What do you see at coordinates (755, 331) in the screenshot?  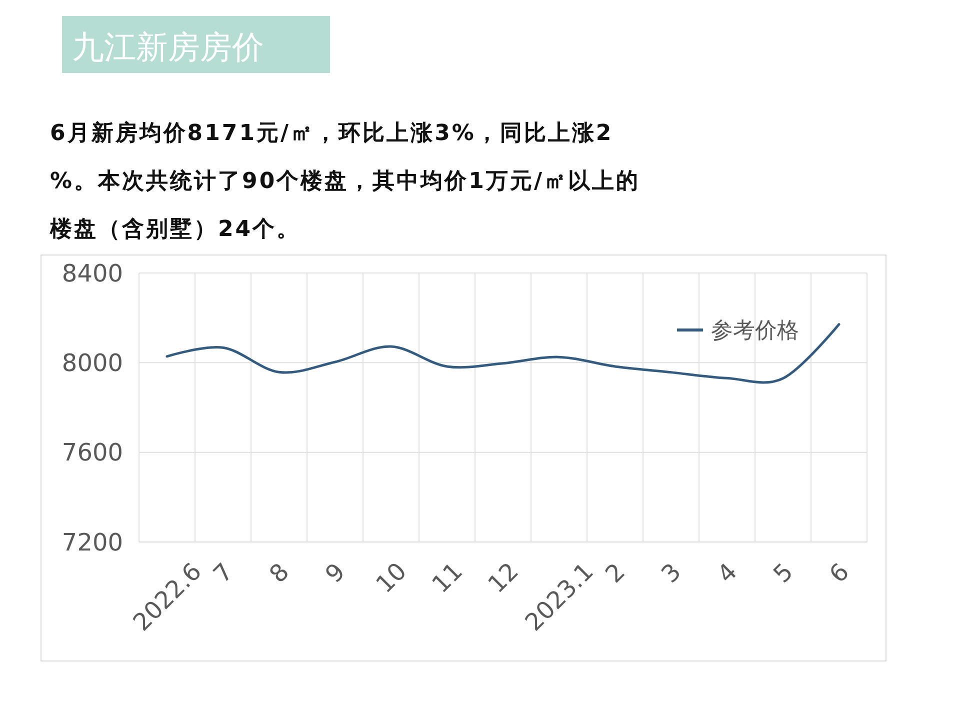 I see `legend-label: 参考价格` at bounding box center [755, 331].